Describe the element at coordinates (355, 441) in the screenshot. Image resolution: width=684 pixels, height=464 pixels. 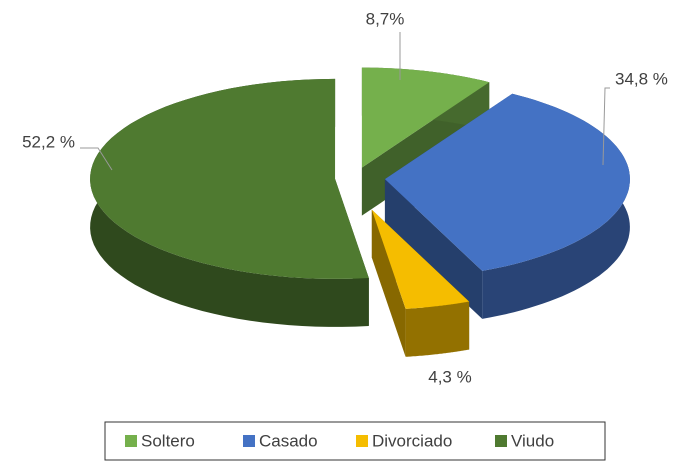
I see `legend-box` at that location.